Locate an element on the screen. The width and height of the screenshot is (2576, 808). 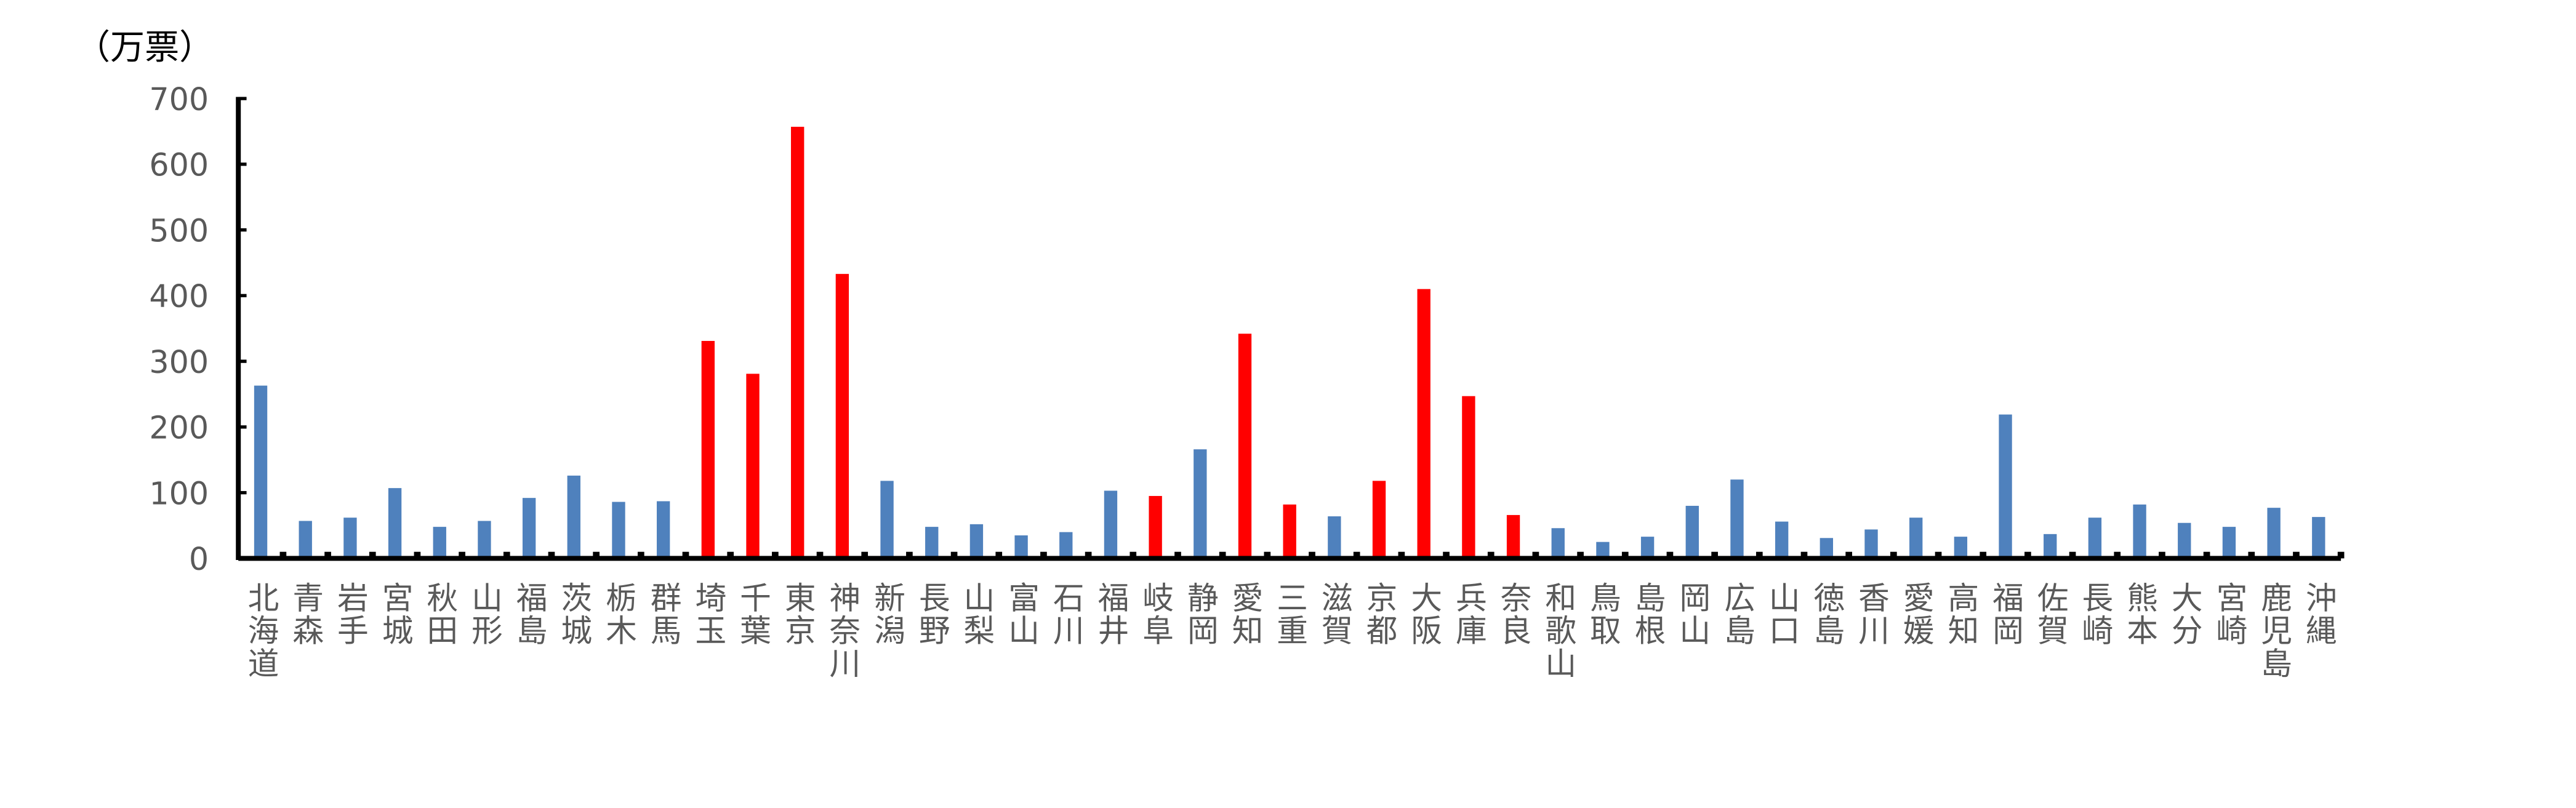
x-tick-label: 福島 is located at coordinates (529, 614).